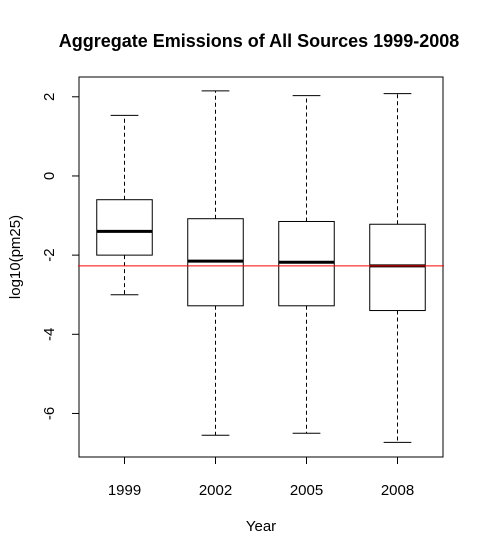  I want to click on x-tick-label: 1999, so click(124, 490).